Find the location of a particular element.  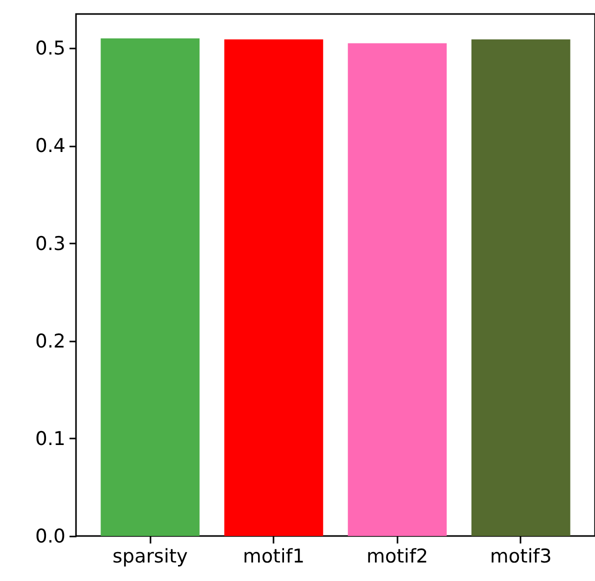

y-tick-label: 0.1 is located at coordinates (50, 439).